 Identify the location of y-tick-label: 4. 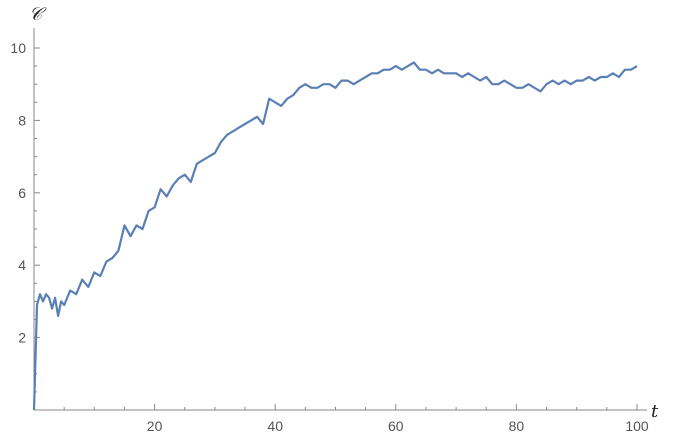
(22, 265).